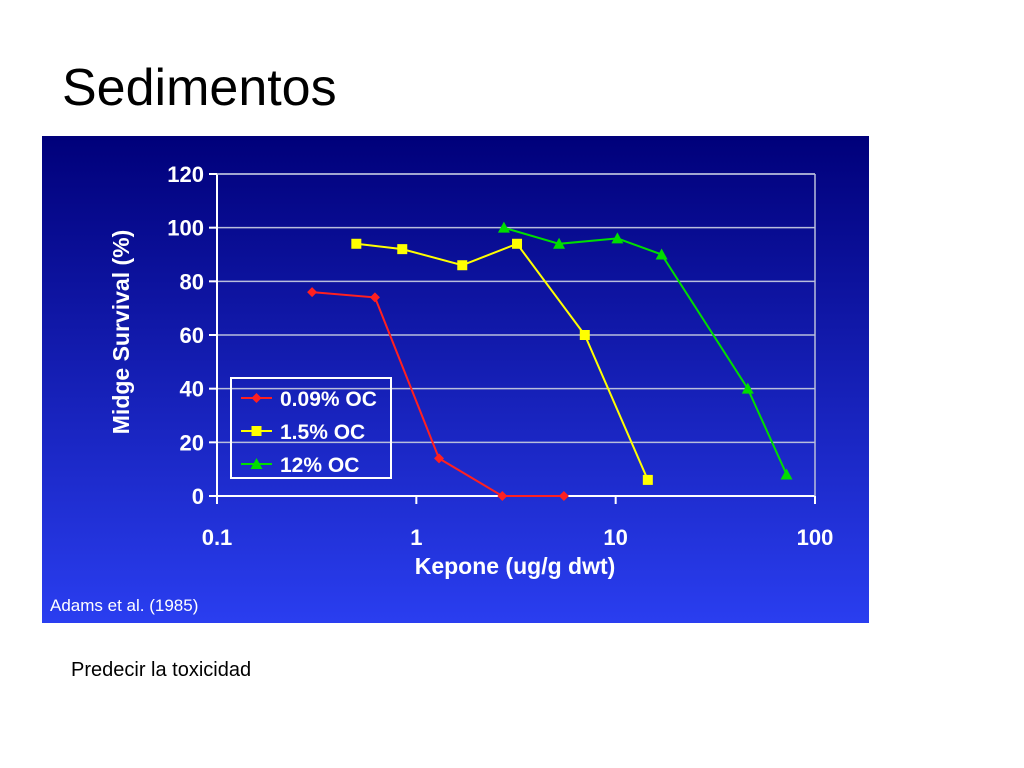  I want to click on x-axis-label: Kepone (ug/g dwt), so click(515, 566).